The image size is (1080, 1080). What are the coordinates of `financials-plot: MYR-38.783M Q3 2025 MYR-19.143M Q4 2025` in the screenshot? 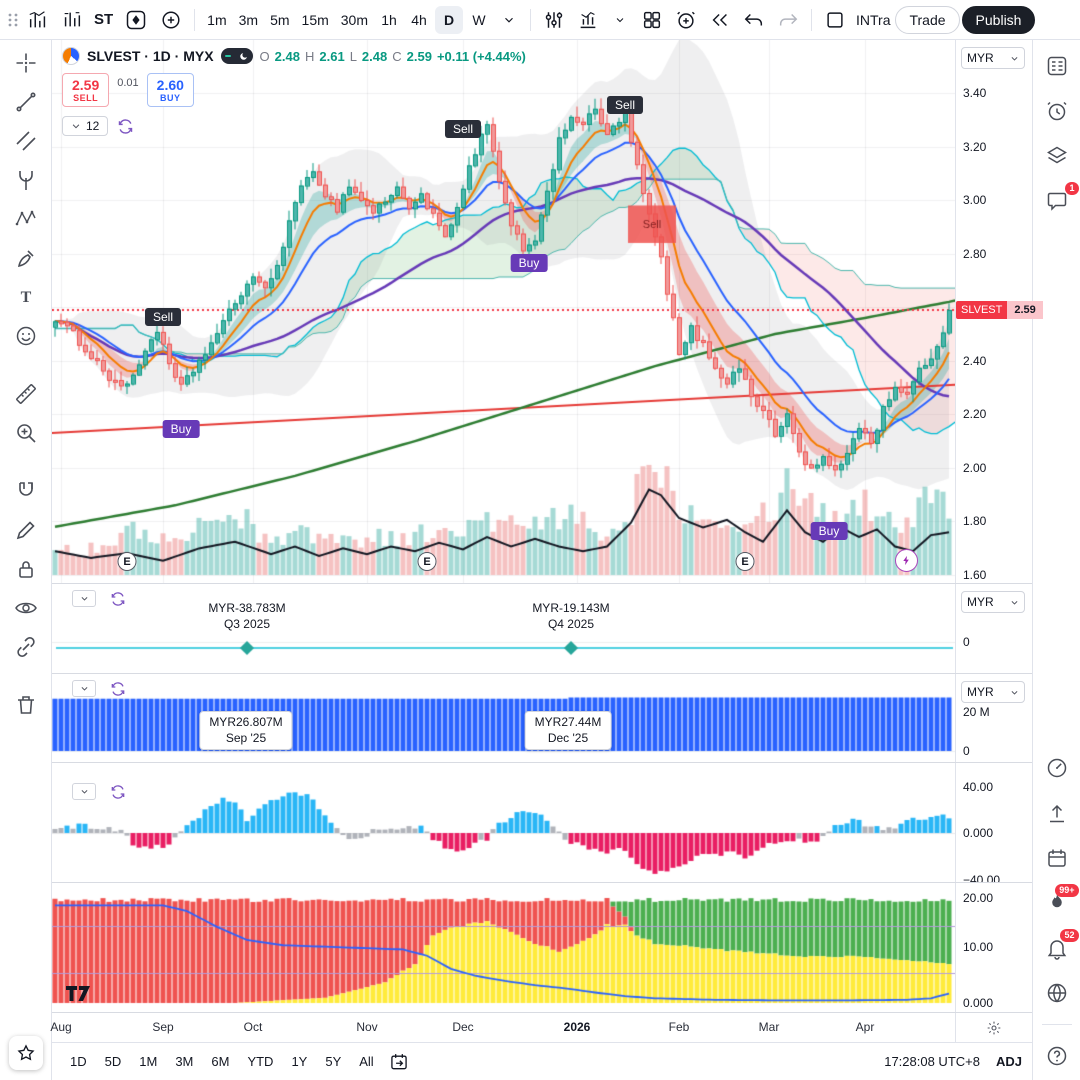 It's located at (503, 628).